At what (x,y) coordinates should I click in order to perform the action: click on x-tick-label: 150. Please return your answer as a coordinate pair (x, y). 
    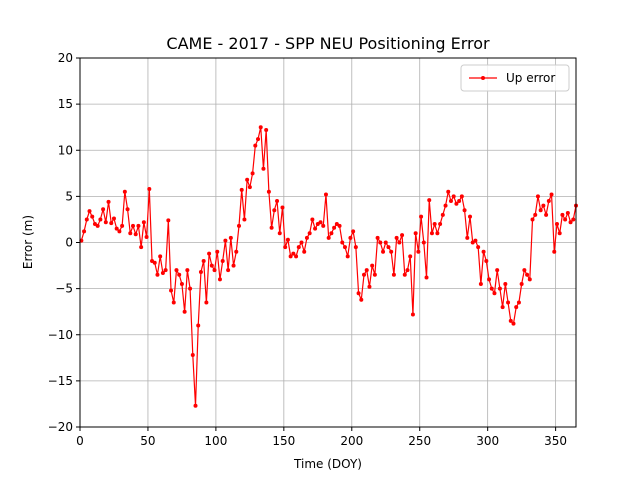
    Looking at the image, I should click on (283, 441).